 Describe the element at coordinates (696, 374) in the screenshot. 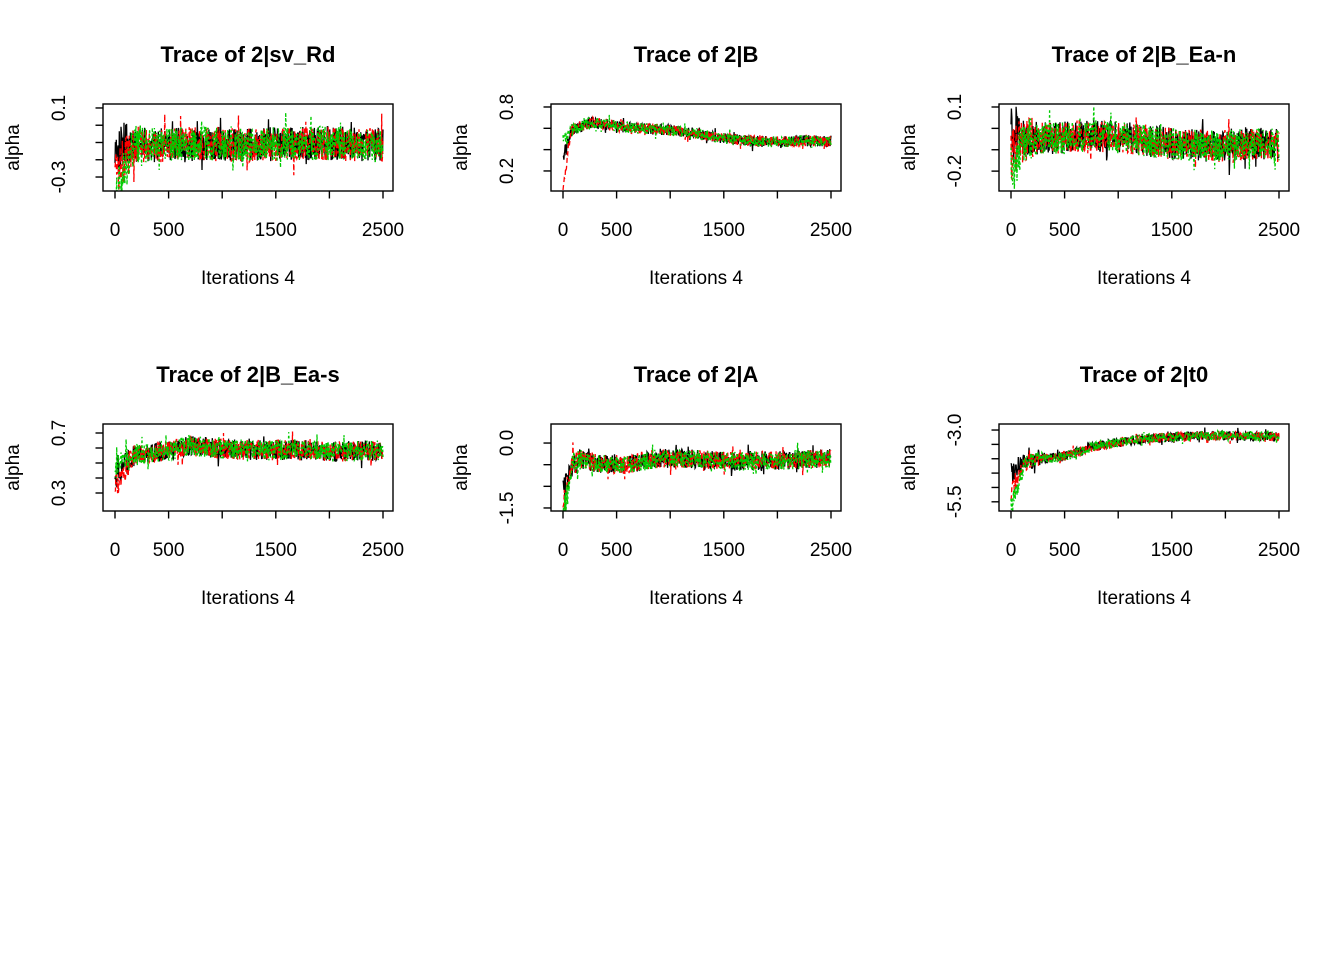

I see `panel-title: Trace of 2|A` at that location.